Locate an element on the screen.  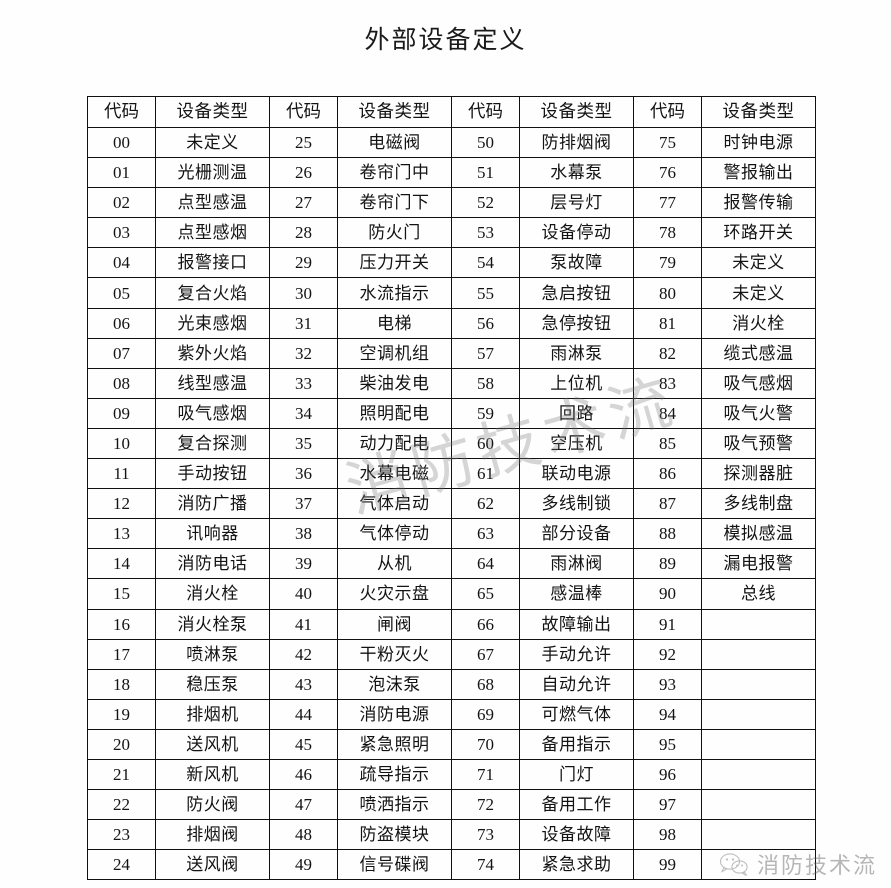
cell-device-type: 消火栓 is located at coordinates (212, 594).